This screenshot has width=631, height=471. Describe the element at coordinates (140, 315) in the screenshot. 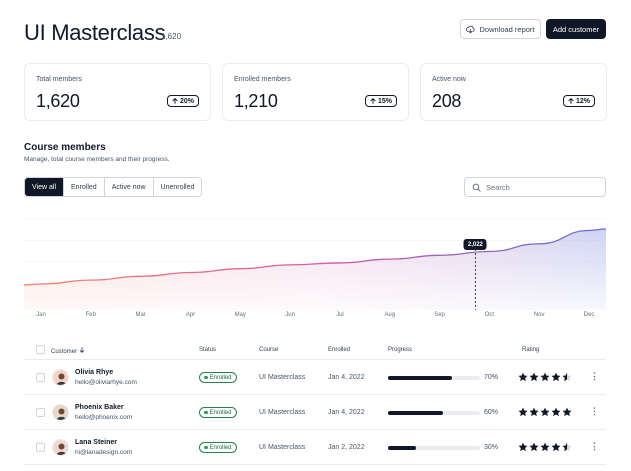

I see `chart-x-tick-label: Mar` at that location.